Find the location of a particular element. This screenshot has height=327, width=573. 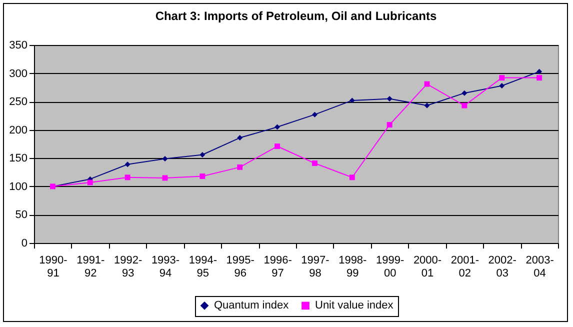

x-tick-label: 1993-94 is located at coordinates (165, 267).